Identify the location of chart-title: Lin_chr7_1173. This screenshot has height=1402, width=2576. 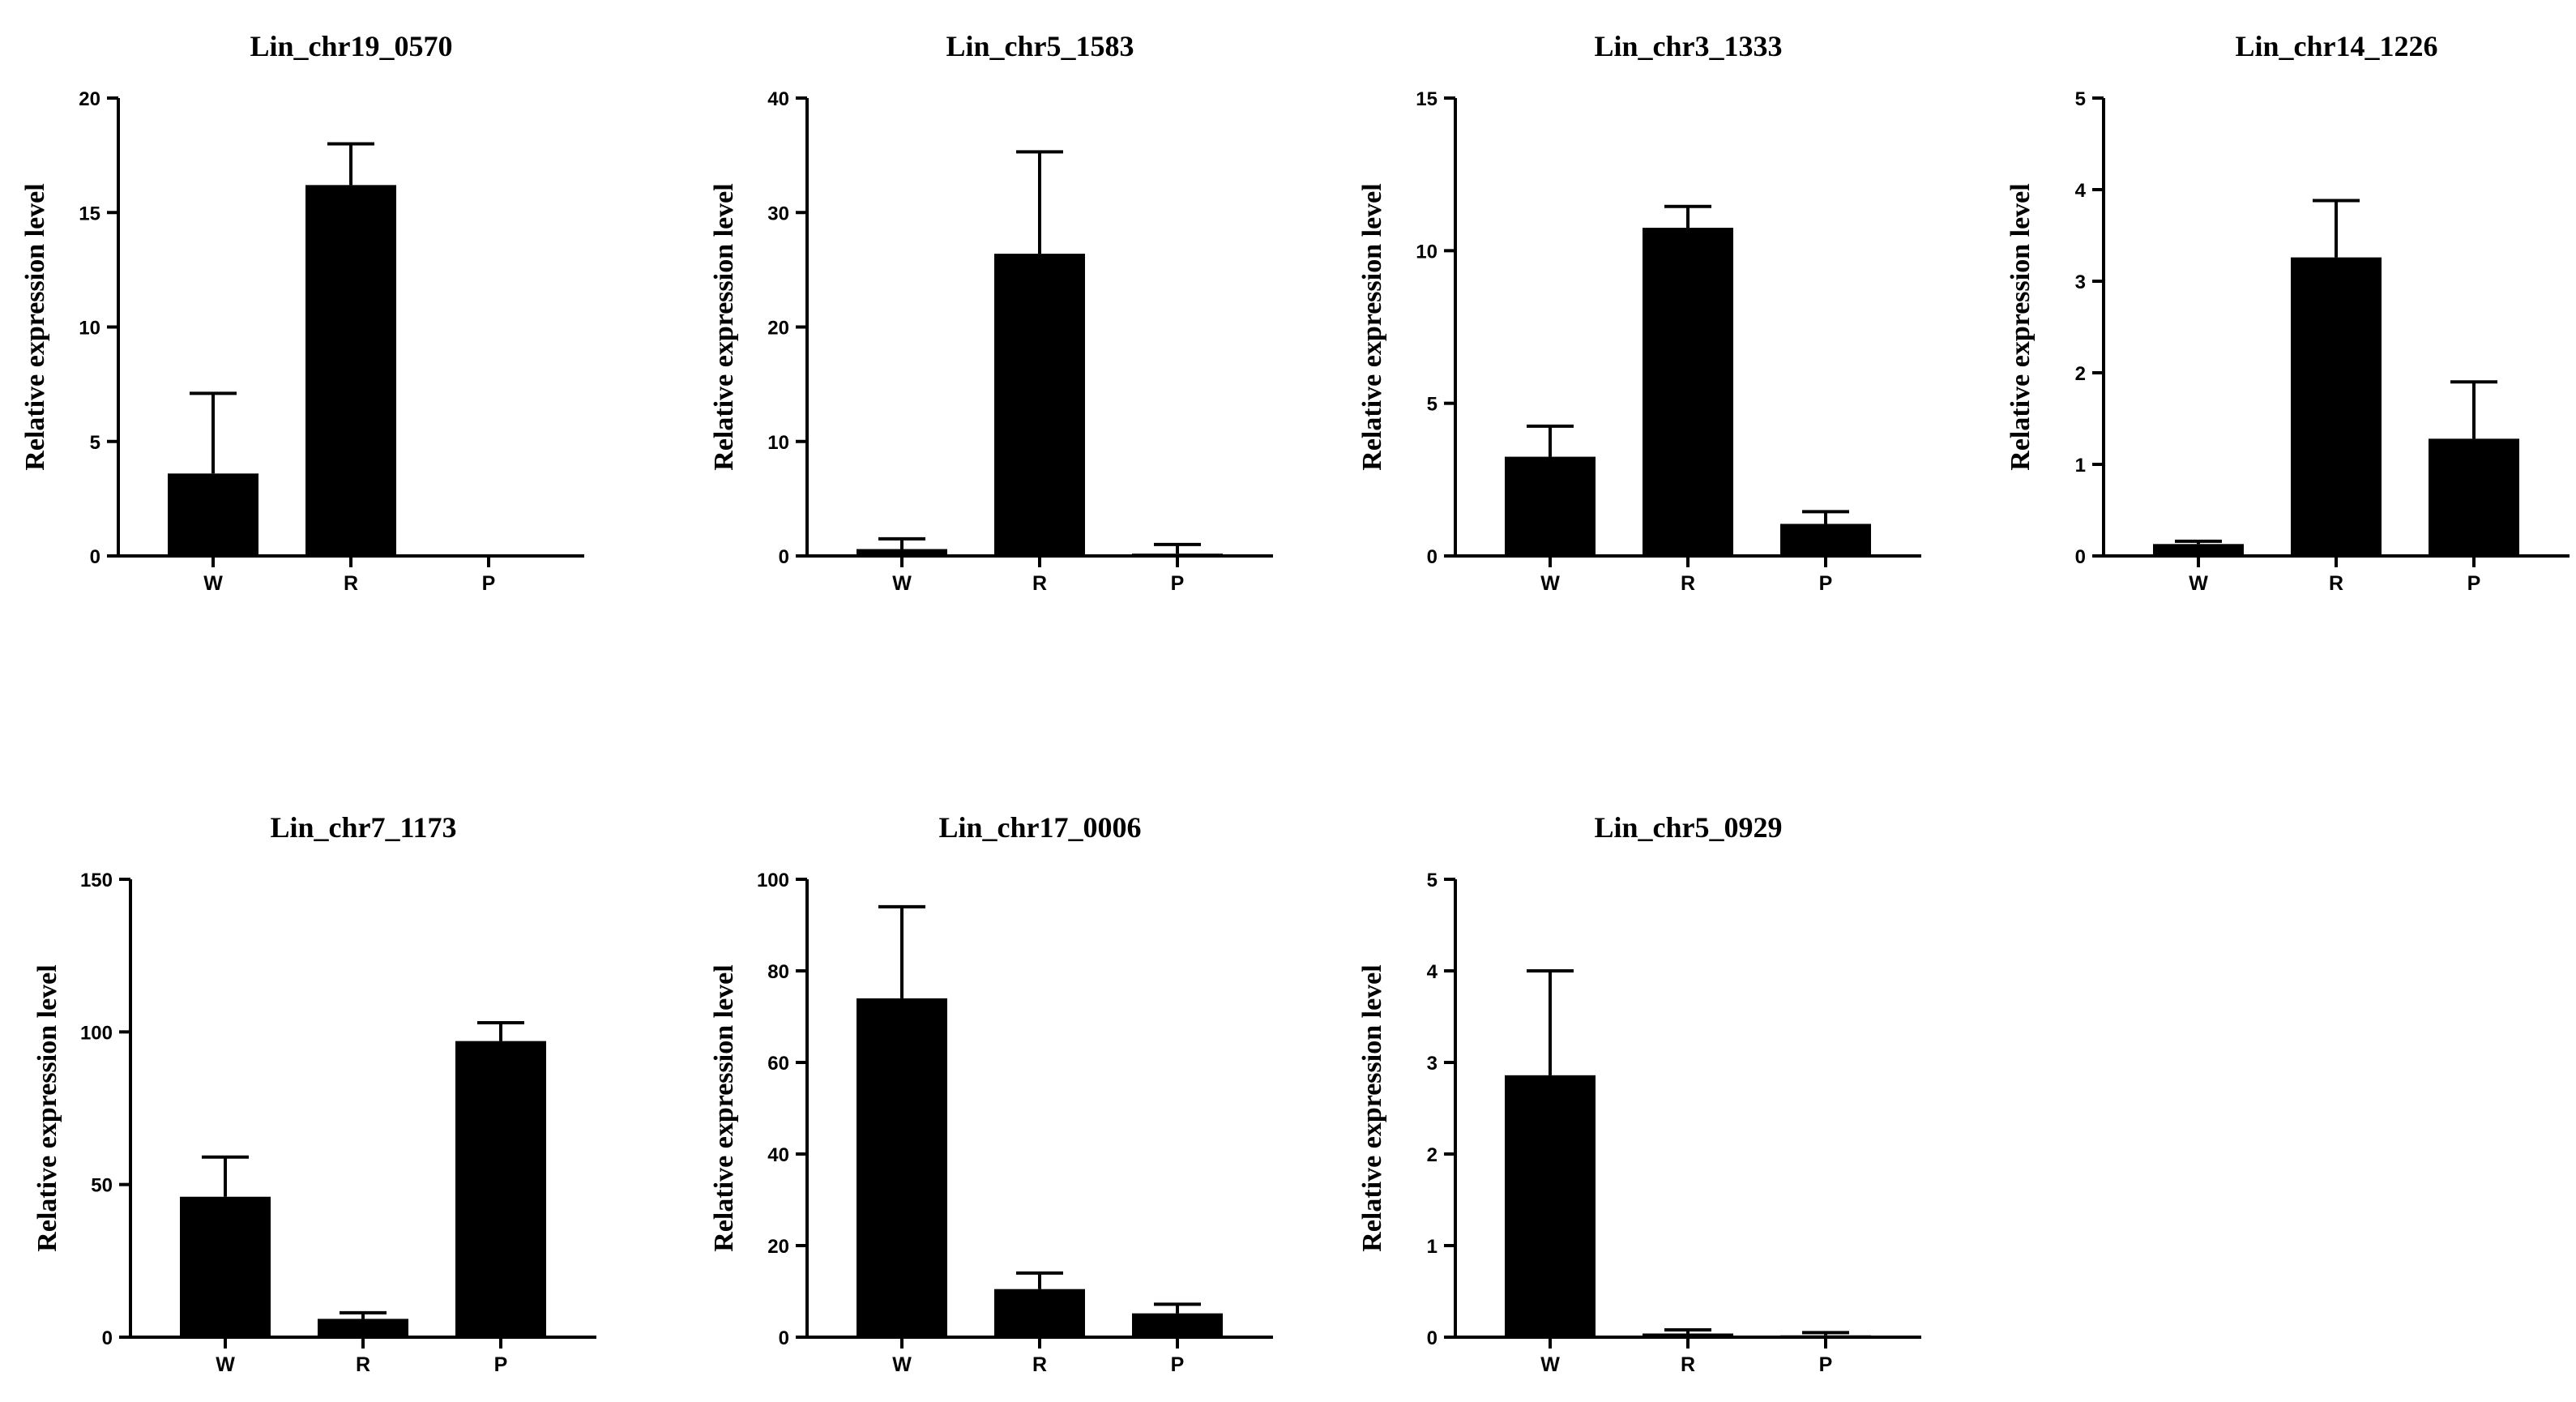
(363, 827).